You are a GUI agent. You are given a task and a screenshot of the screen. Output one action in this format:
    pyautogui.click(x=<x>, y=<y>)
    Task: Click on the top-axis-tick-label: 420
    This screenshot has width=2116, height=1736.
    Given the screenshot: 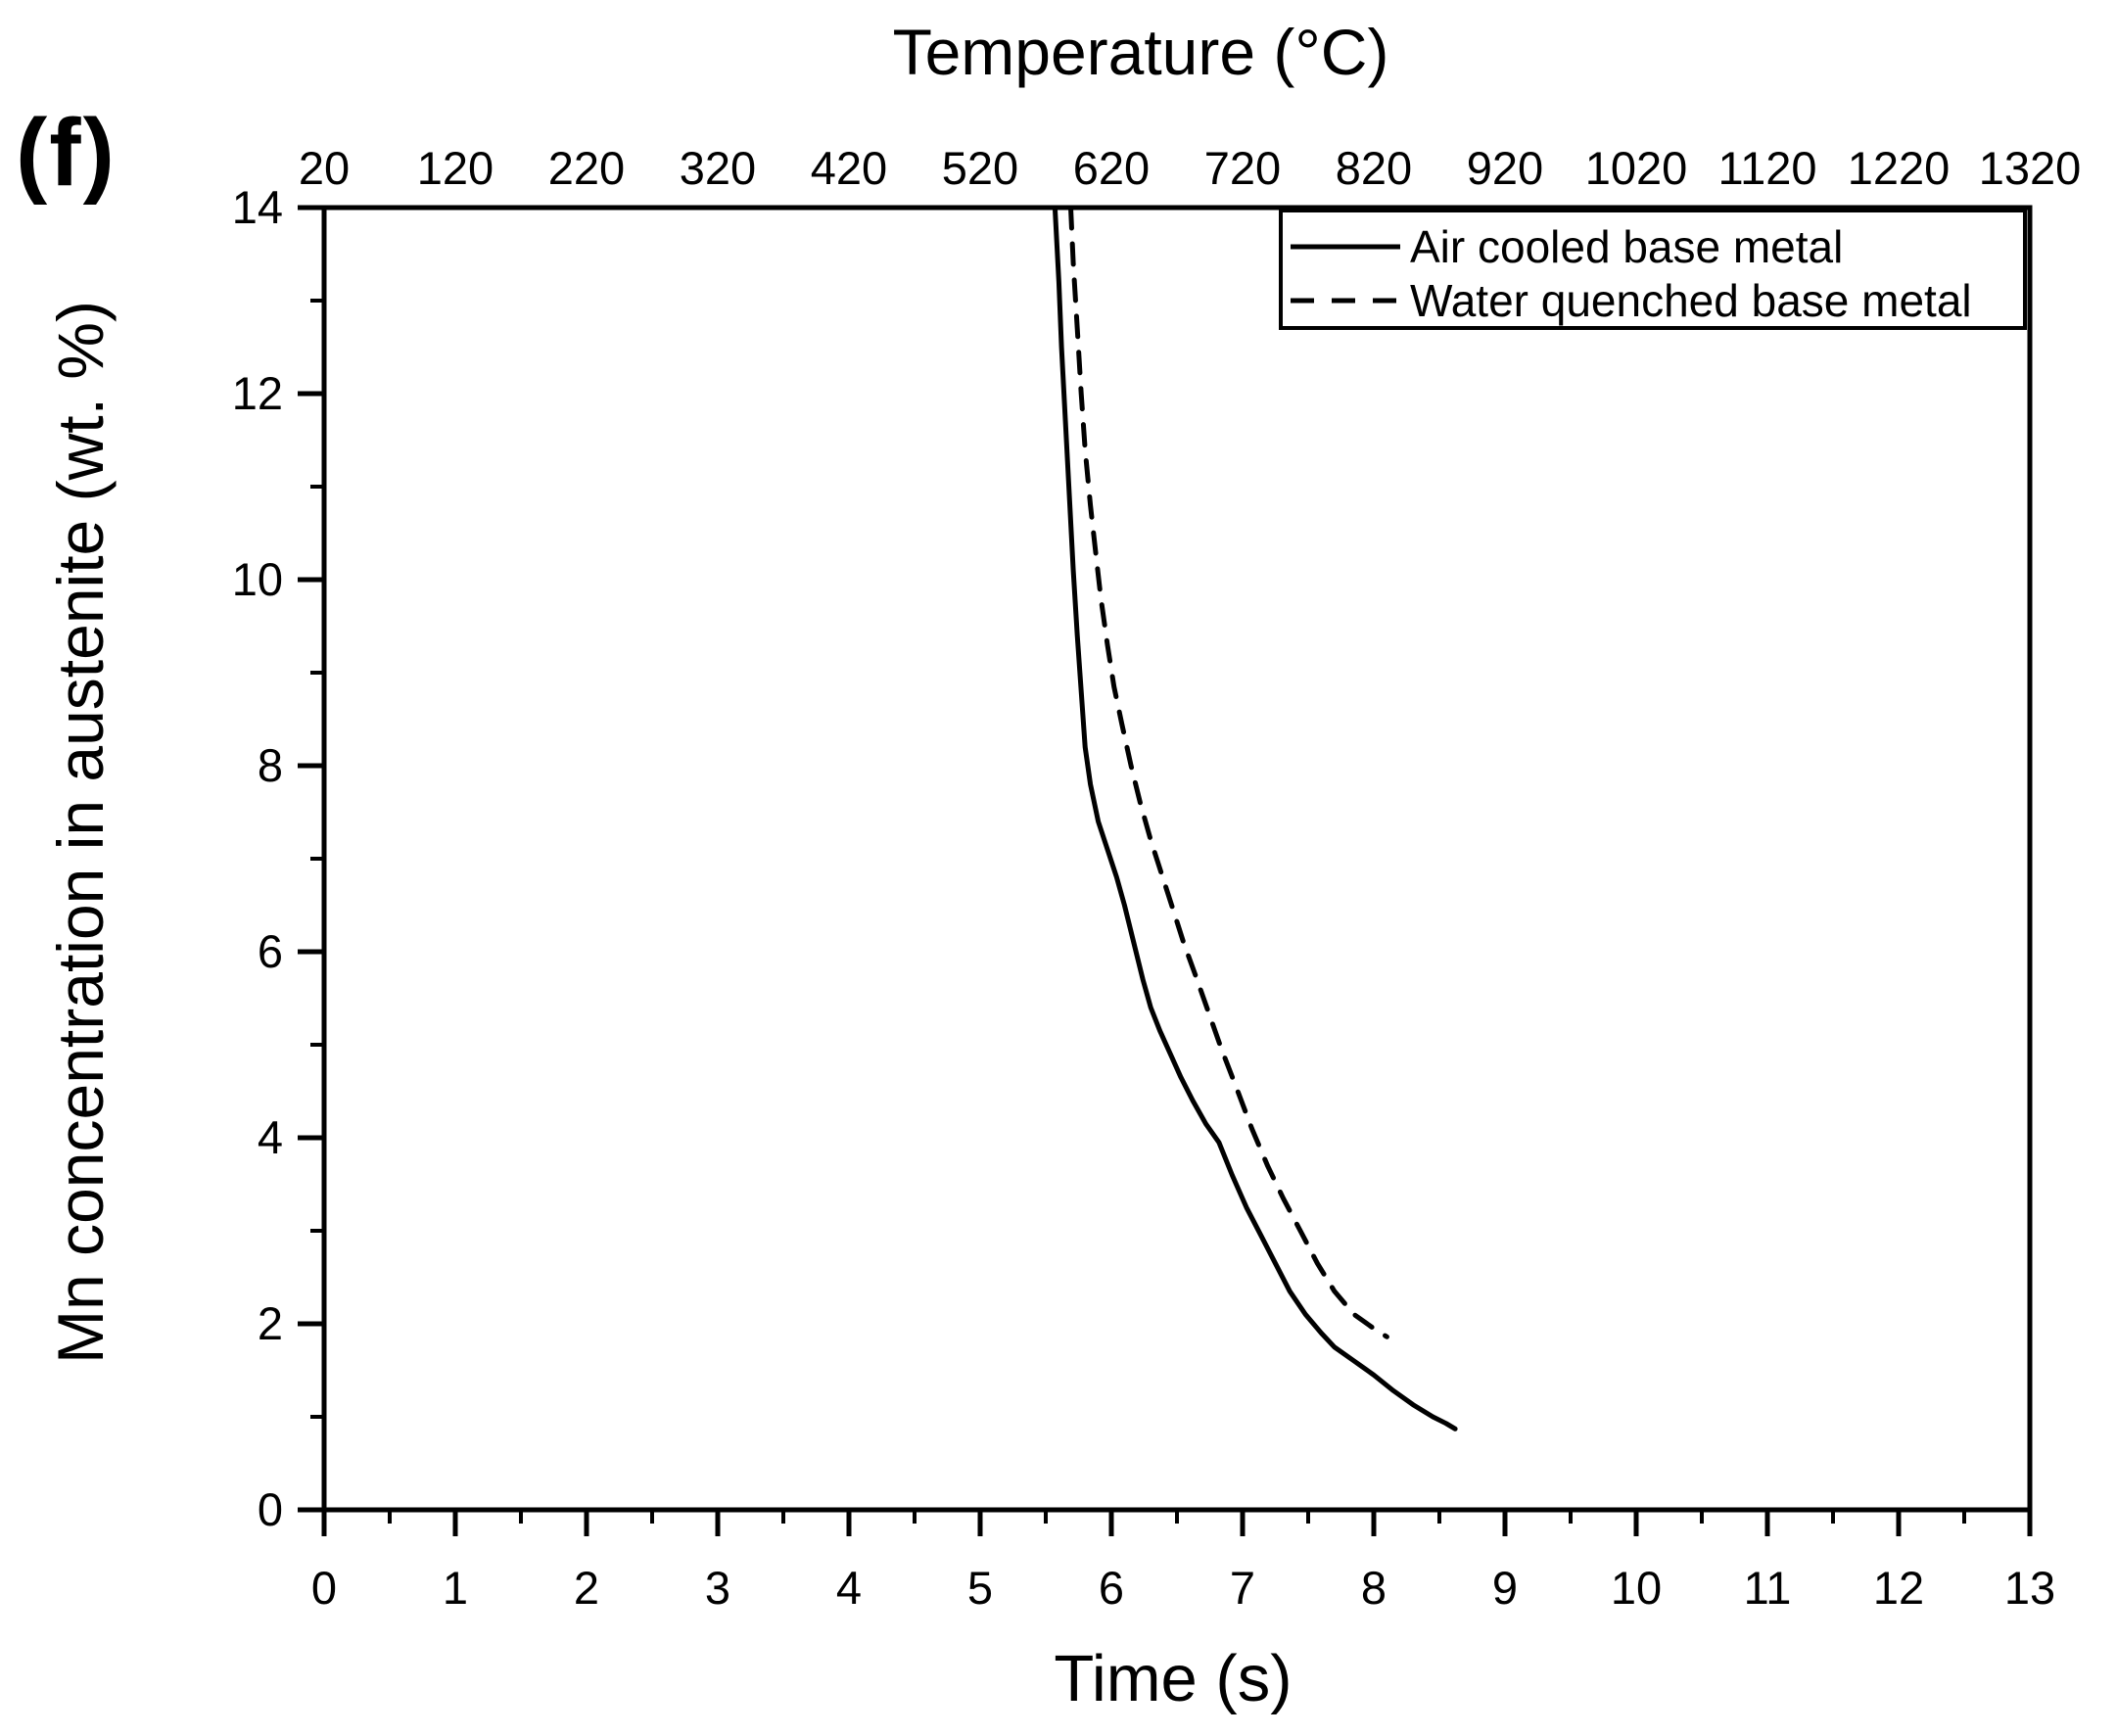 What is the action you would take?
    pyautogui.click(x=849, y=168)
    